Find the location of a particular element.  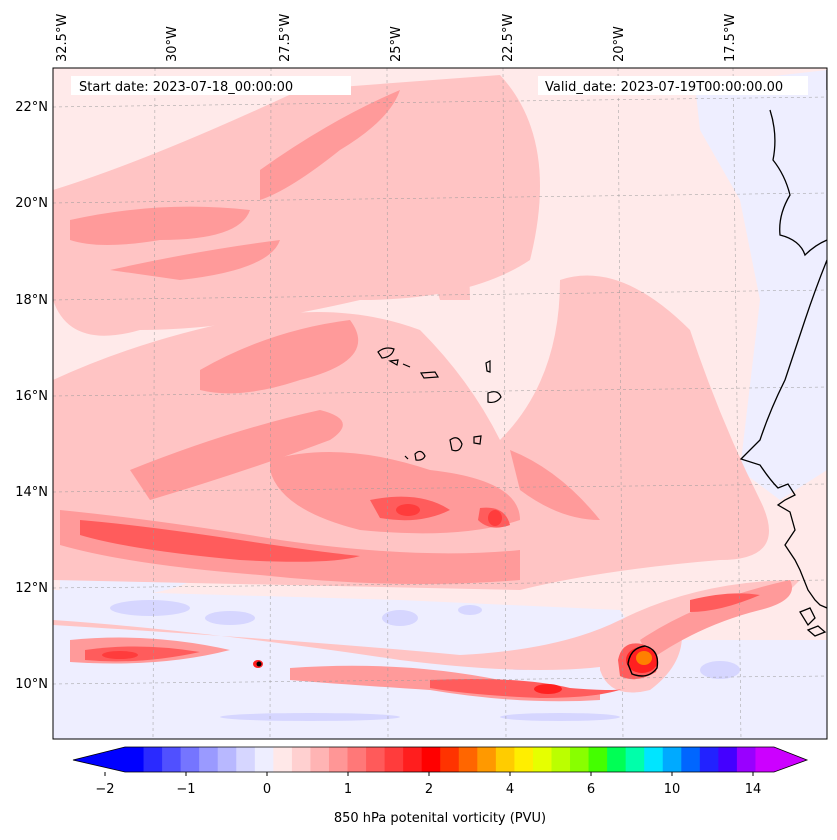

cape-verde-islands is located at coordinates (439, 404).